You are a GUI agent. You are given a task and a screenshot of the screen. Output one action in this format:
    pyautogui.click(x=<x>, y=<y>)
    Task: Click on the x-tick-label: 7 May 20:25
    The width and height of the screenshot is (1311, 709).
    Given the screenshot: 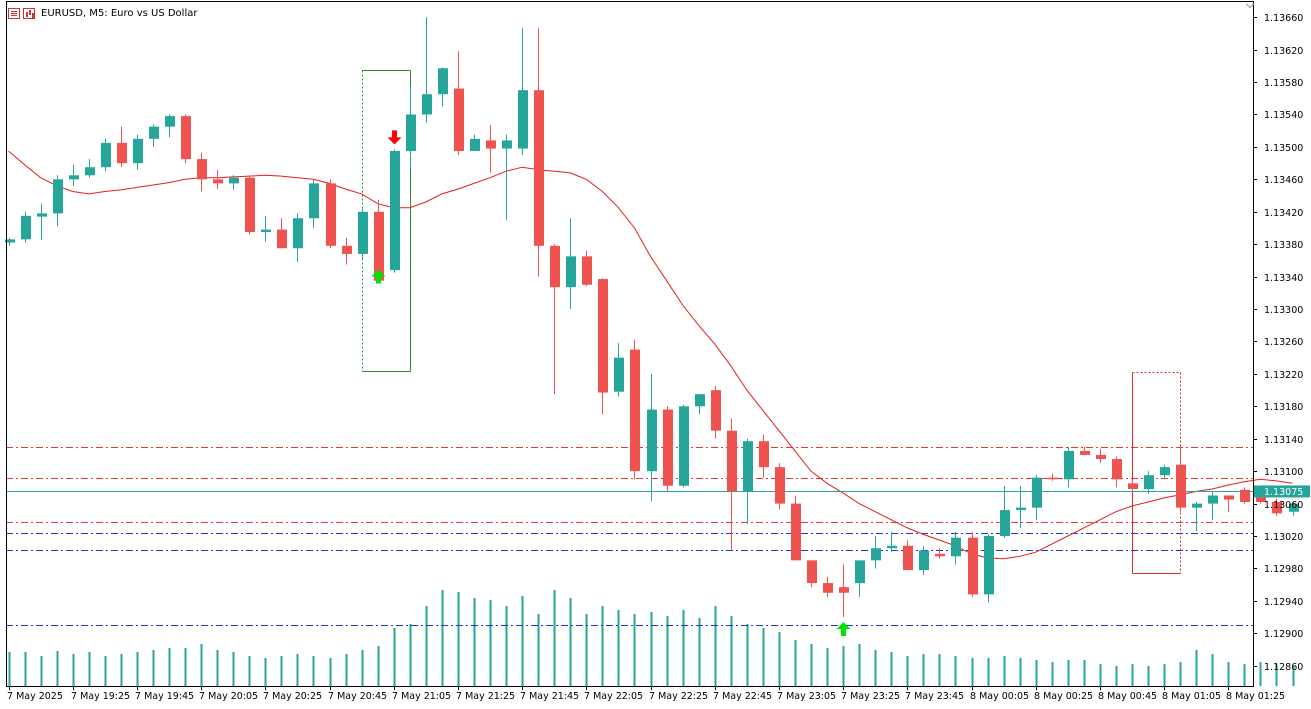 What is the action you would take?
    pyautogui.click(x=292, y=696)
    